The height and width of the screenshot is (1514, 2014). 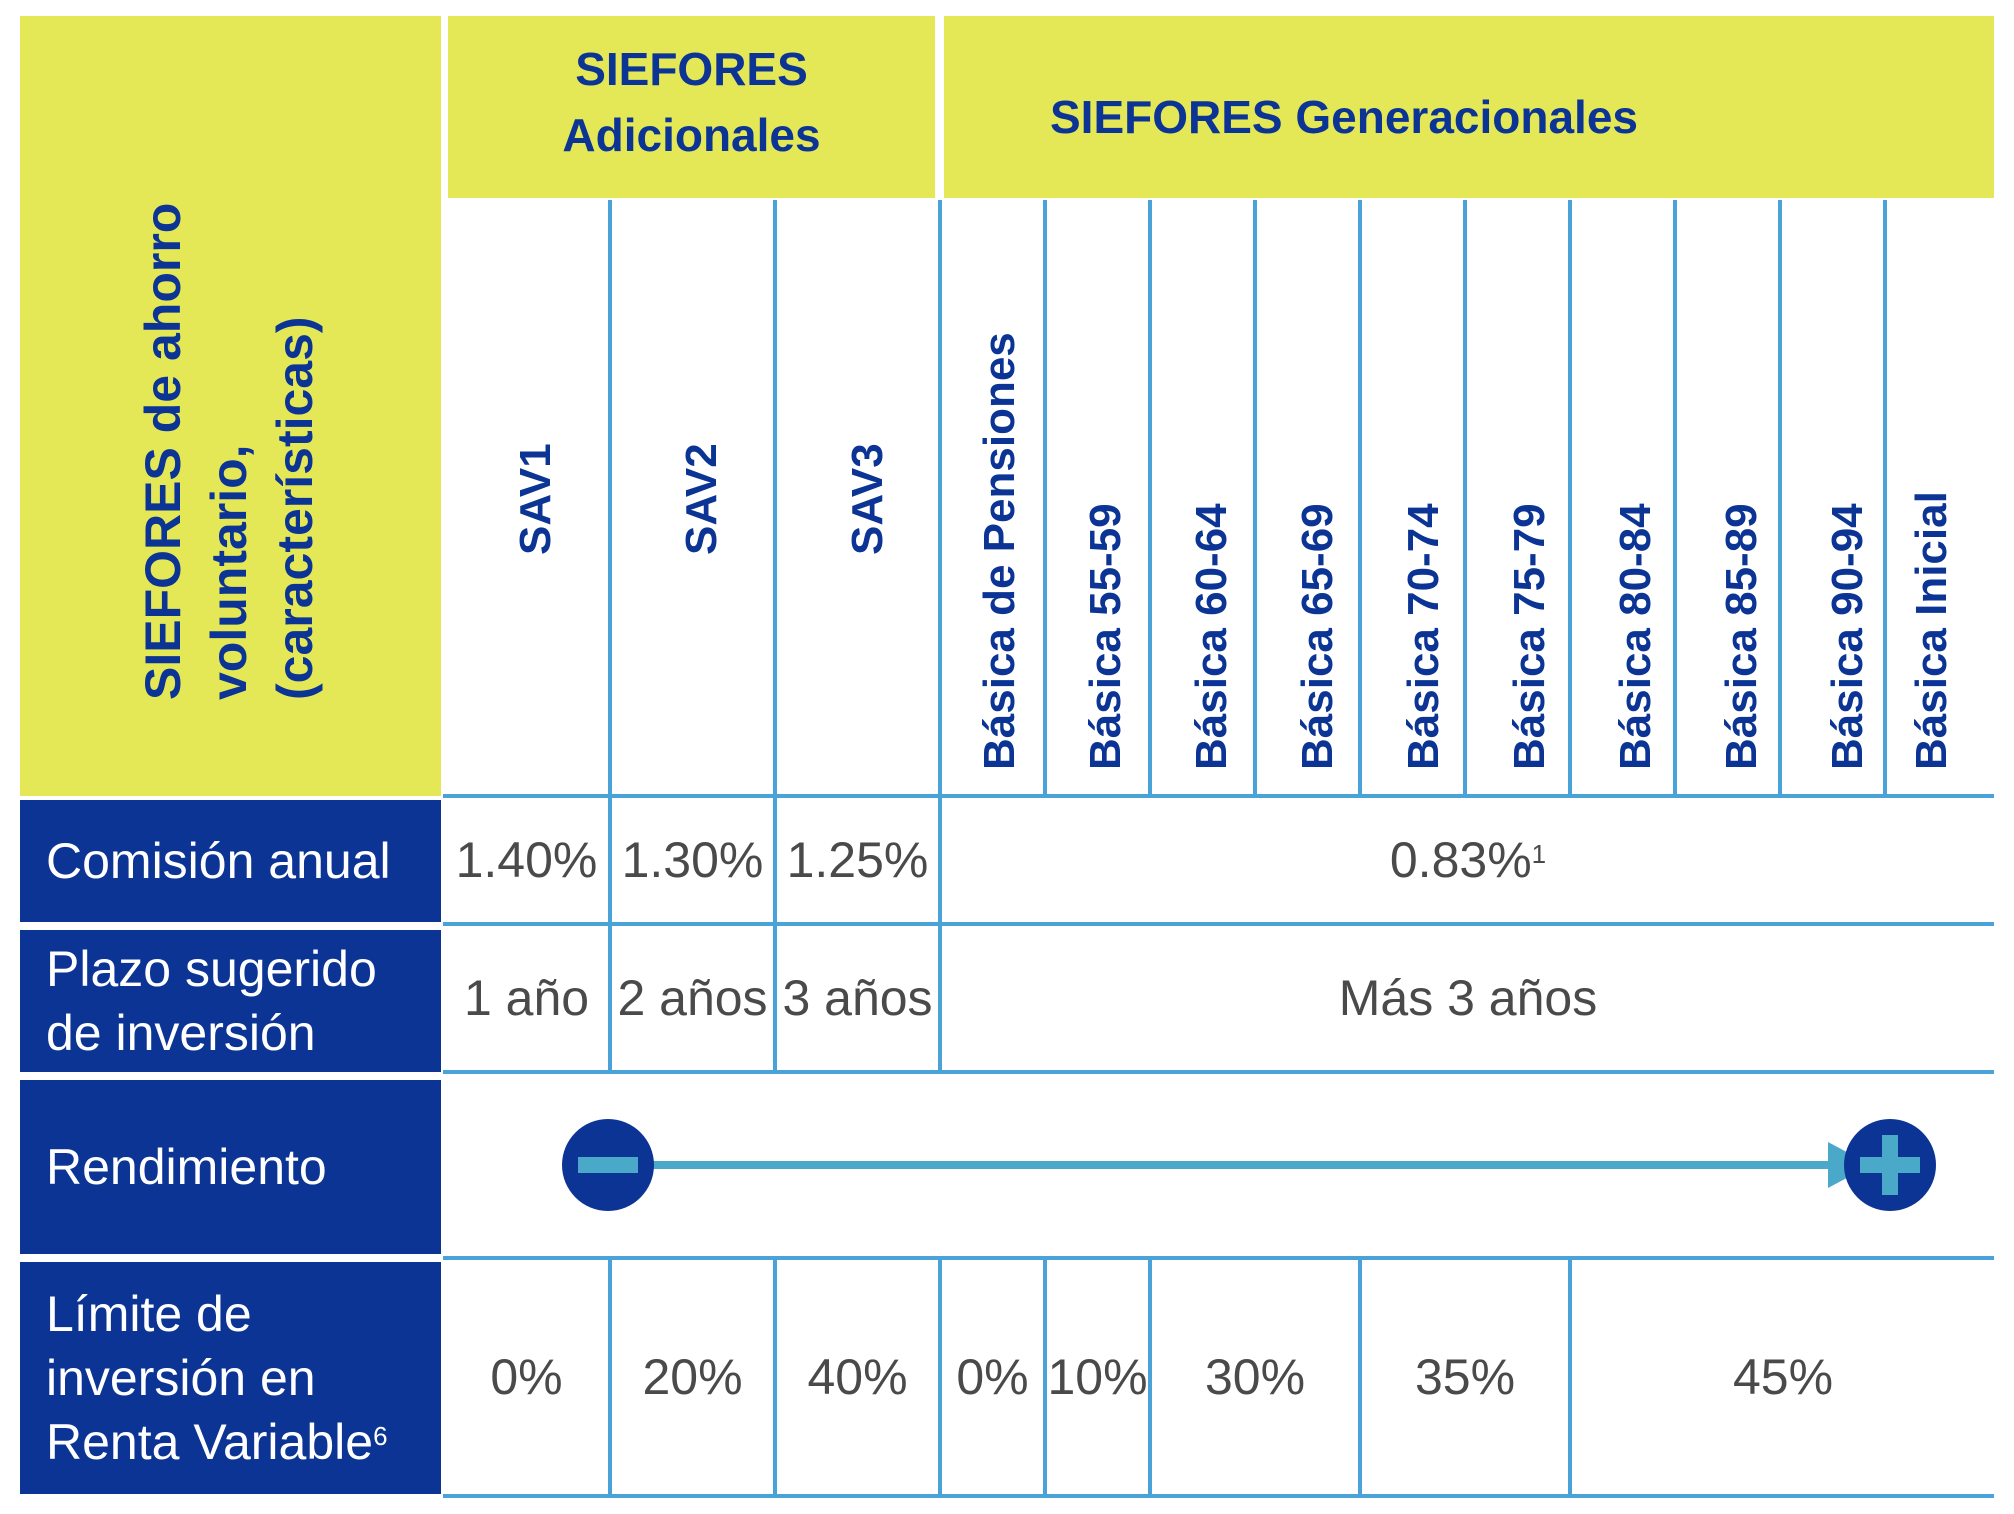 I want to click on cell-plazo-sav3: 3 años, so click(x=857, y=998).